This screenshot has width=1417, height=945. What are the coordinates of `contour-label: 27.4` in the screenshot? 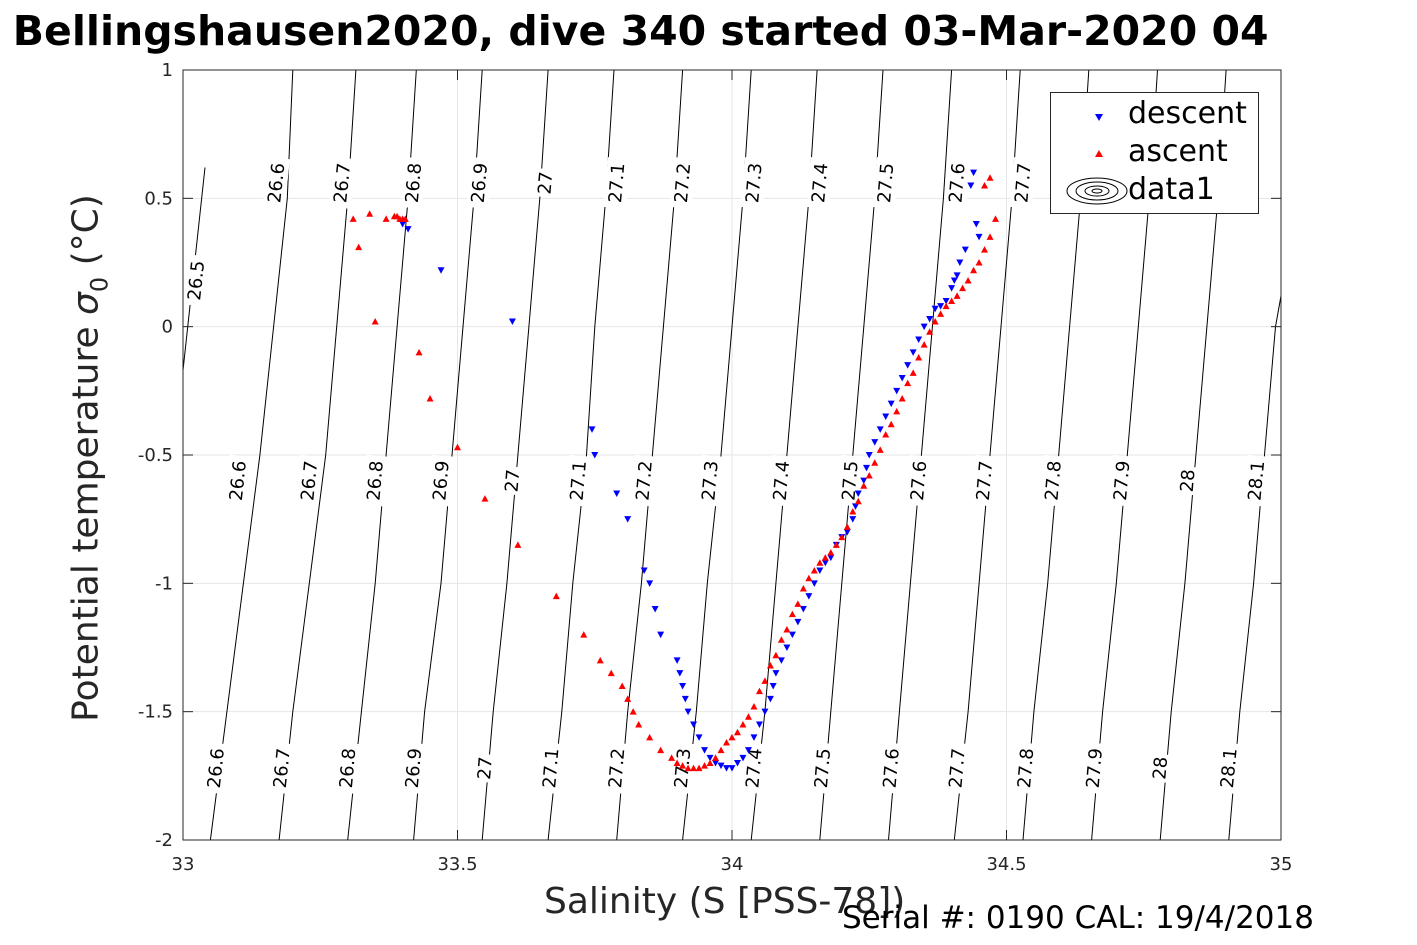 It's located at (754, 768).